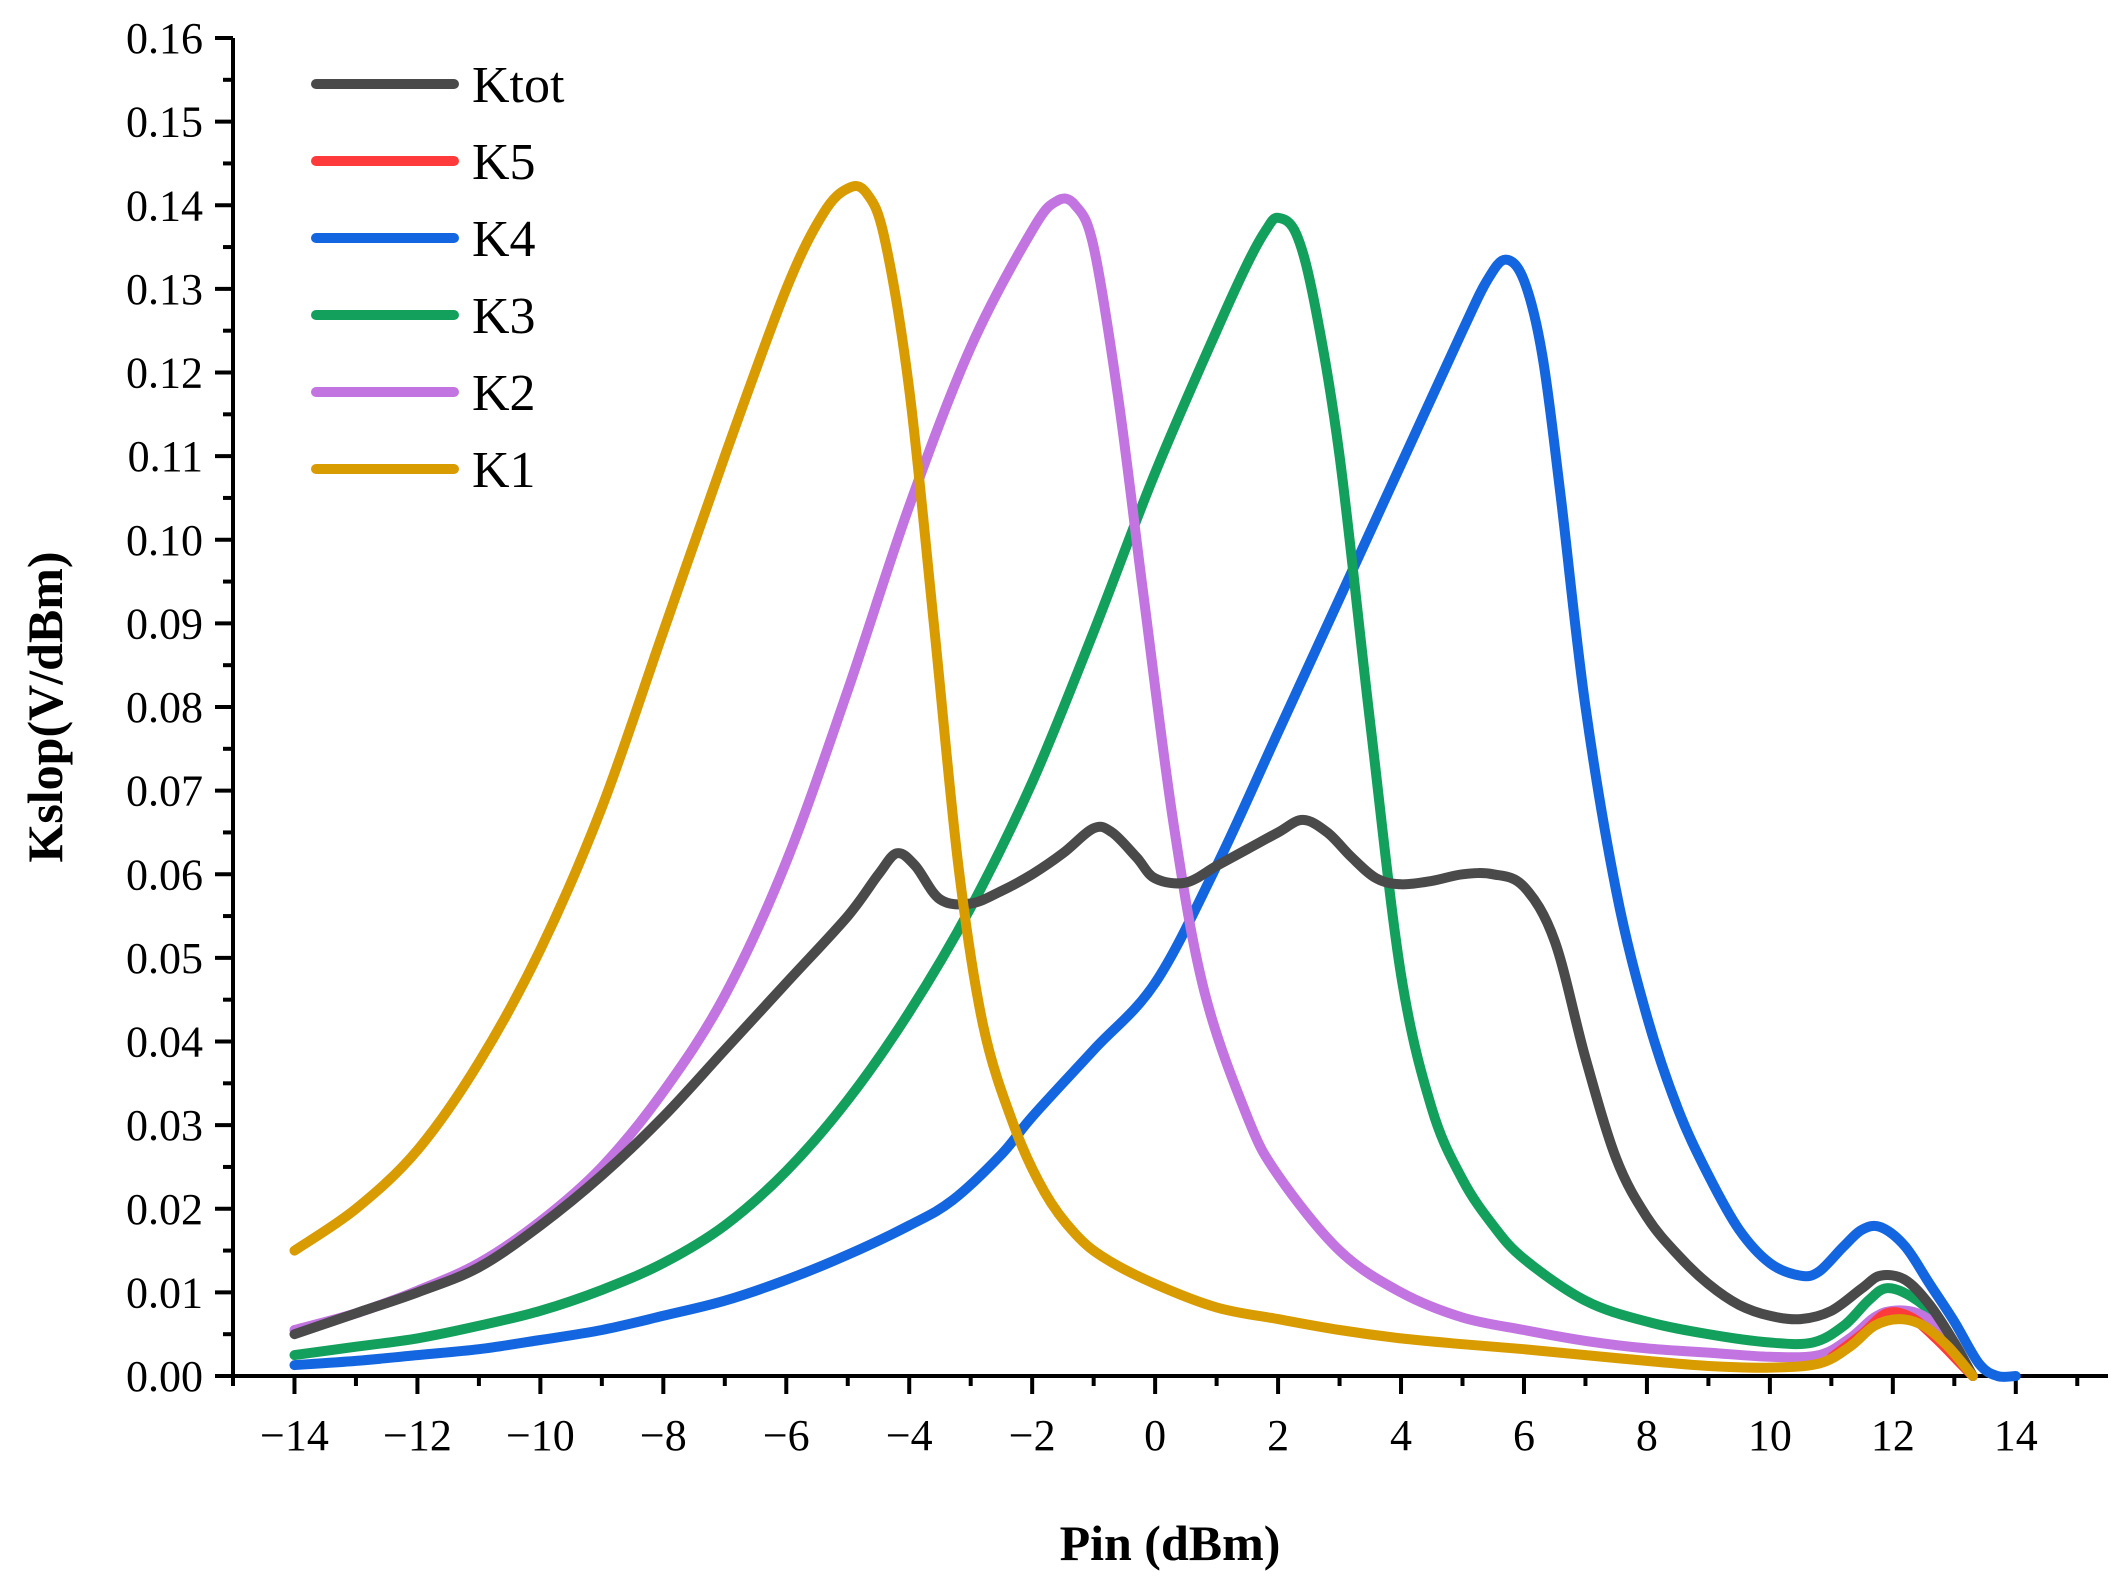  I want to click on x-tick-label: 0, so click(1155, 1435).